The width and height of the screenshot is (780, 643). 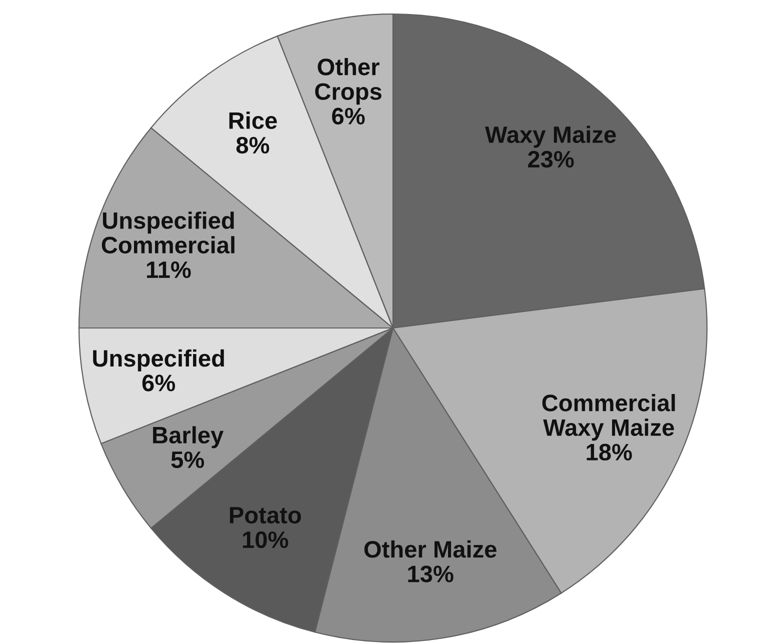 What do you see at coordinates (348, 81) in the screenshot?
I see `slice-label: Other Crops` at bounding box center [348, 81].